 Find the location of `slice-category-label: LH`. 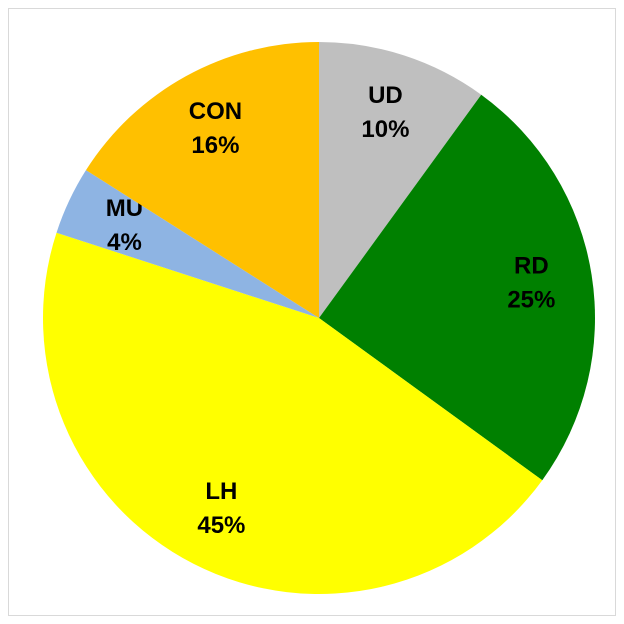

slice-category-label: LH is located at coordinates (221, 491).